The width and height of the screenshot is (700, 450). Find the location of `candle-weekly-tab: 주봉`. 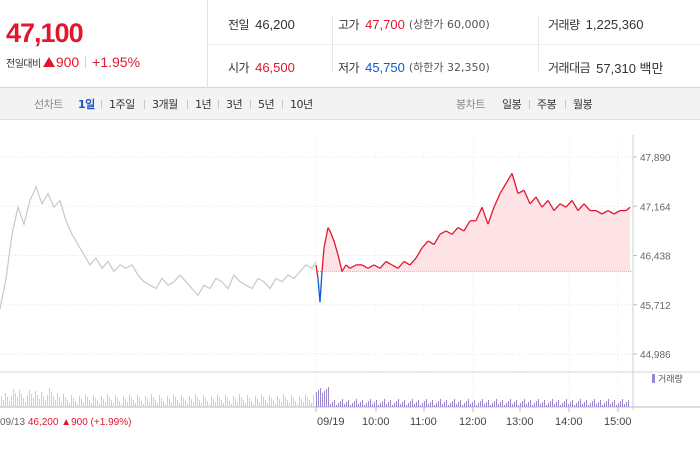

candle-weekly-tab: 주봉 is located at coordinates (547, 104).